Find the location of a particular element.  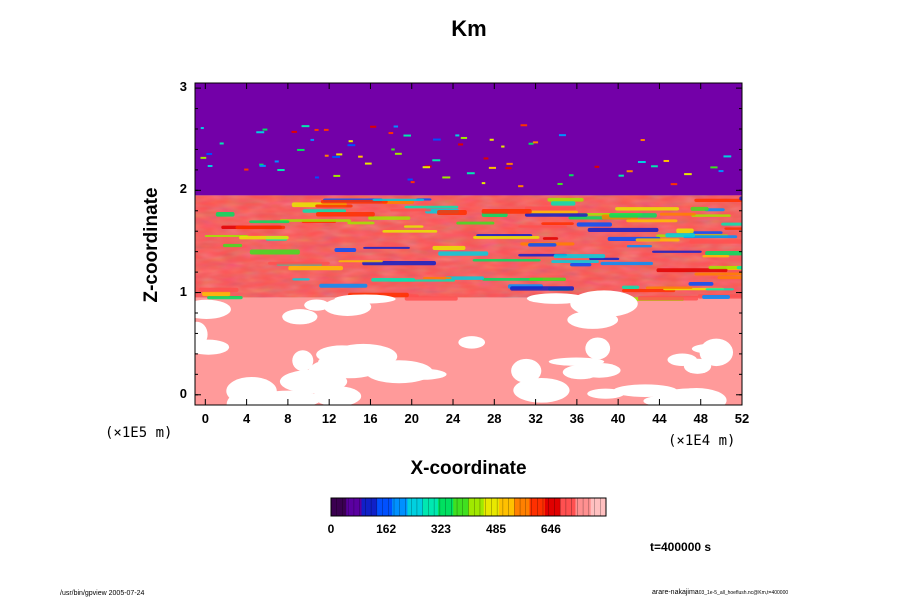

y-axis-label: Z-coordinate is located at coordinates (151, 245).